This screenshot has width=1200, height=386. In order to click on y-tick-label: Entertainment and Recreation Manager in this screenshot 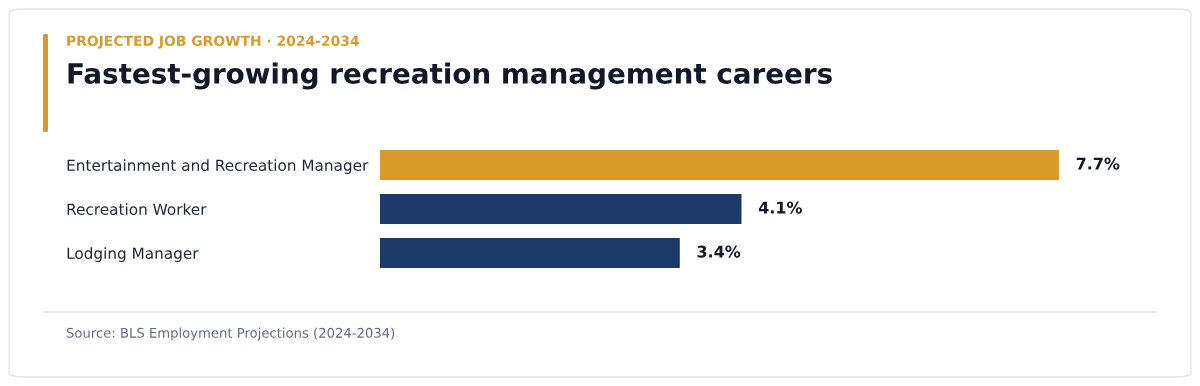, I will do `click(218, 166)`.